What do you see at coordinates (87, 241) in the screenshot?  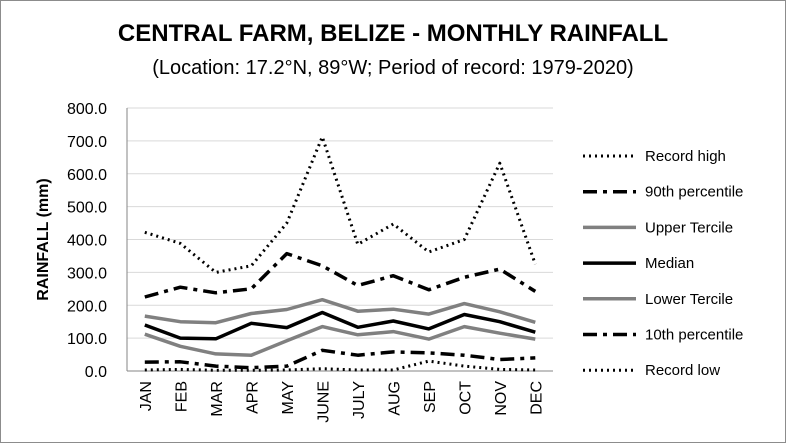 I see `y-tick-label: 400.0` at bounding box center [87, 241].